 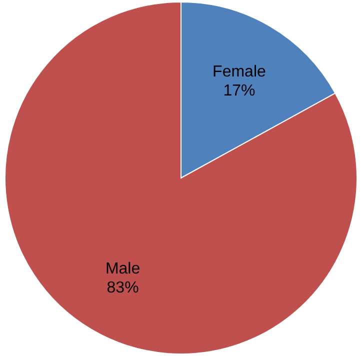 What do you see at coordinates (122, 287) in the screenshot?
I see `data-label: 83%` at bounding box center [122, 287].